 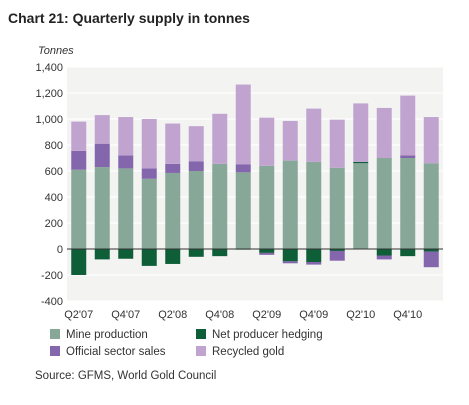 What do you see at coordinates (313, 315) in the screenshot?
I see `x-tick-label: Q4'09` at bounding box center [313, 315].